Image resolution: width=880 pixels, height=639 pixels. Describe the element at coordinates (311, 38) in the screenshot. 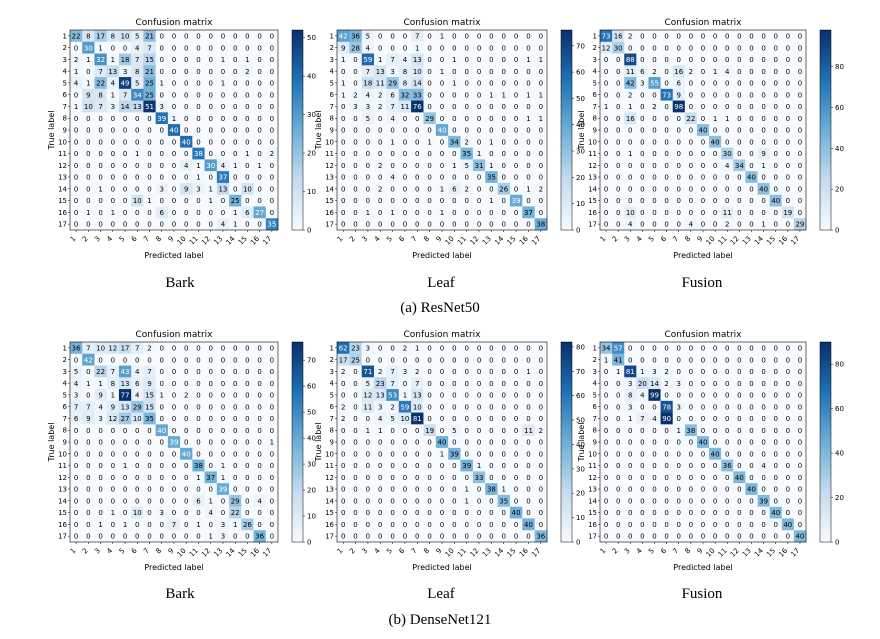

I see `colorbar-tick-label: 50` at that location.